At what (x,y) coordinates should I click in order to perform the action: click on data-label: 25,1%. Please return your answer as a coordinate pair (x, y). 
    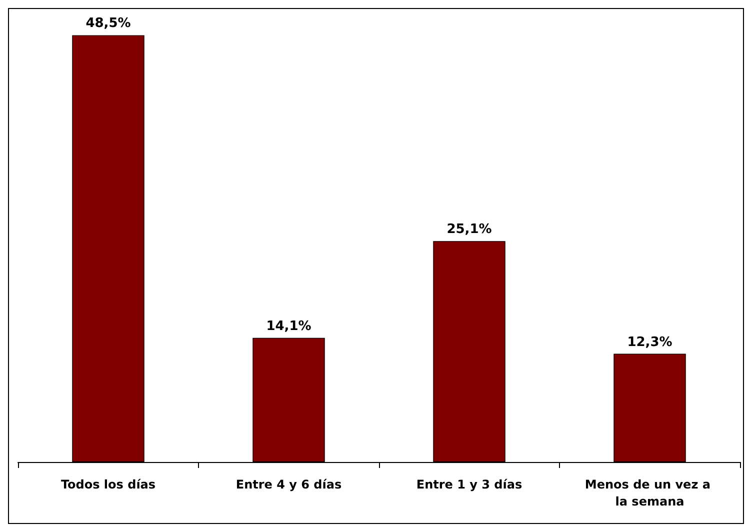
    Looking at the image, I should click on (469, 230).